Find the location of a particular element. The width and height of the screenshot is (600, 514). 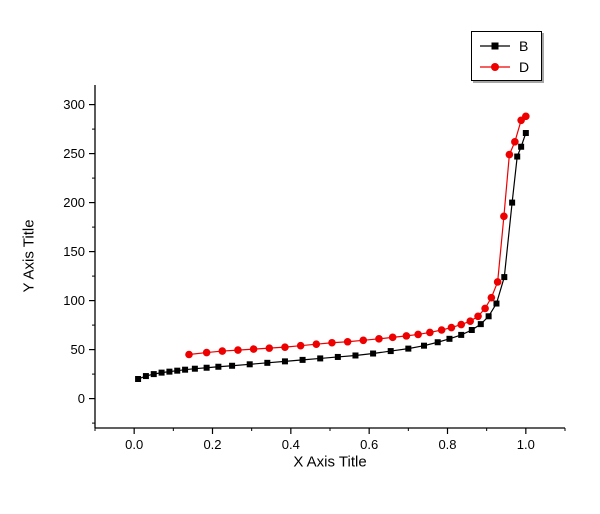

series-d-sample-icon is located at coordinates (495, 66).